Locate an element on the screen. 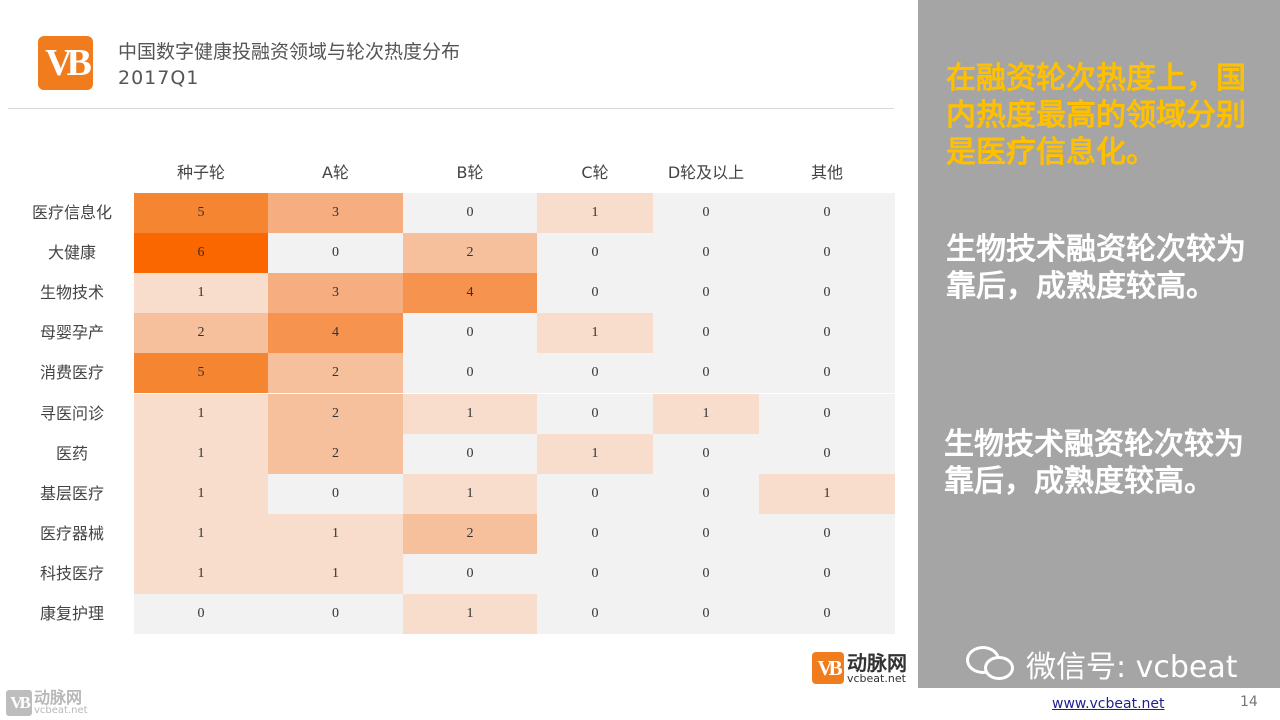  side-text-highlight: 在融资轮次热度上，国内热度最高的领域分别是医疗信息化。 is located at coordinates (1096, 115).